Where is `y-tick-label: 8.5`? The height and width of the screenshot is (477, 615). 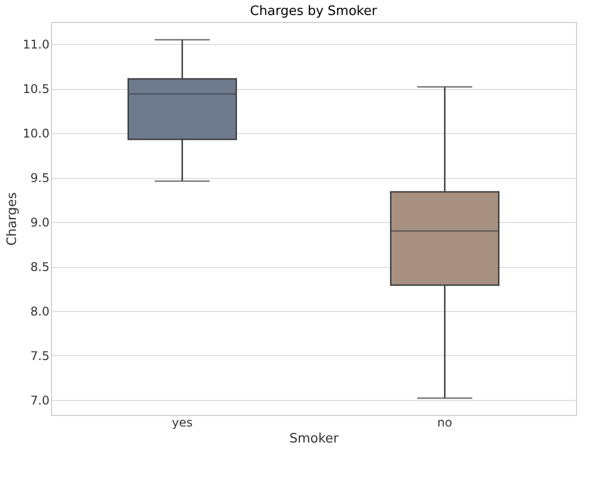
y-tick-label: 8.5 is located at coordinates (40, 267).